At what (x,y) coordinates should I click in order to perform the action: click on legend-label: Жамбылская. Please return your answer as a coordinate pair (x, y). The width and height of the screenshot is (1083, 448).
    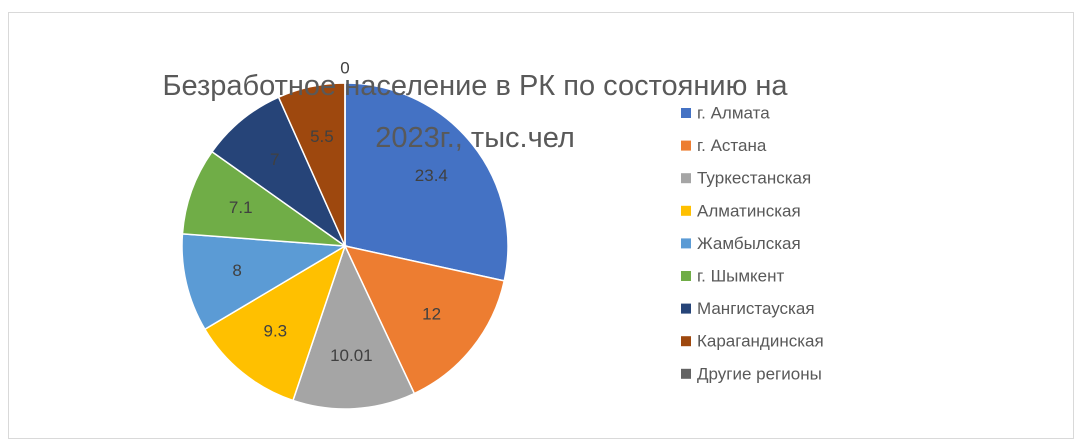
    Looking at the image, I should click on (749, 243).